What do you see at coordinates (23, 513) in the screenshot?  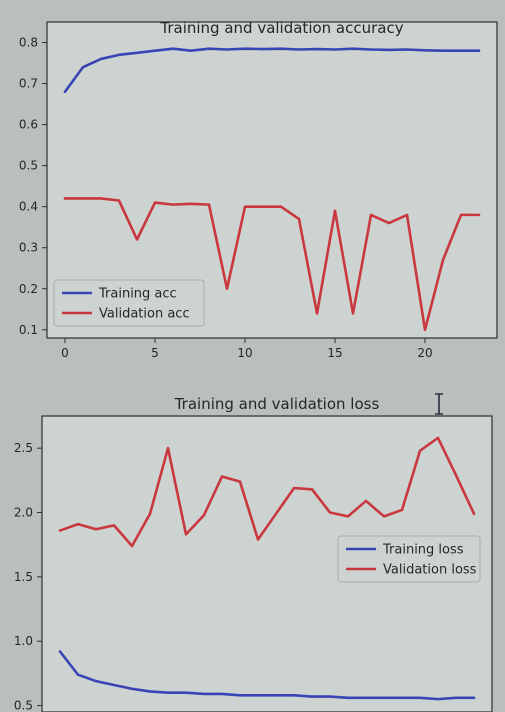 I see `y-tick-label: 2.0` at bounding box center [23, 513].